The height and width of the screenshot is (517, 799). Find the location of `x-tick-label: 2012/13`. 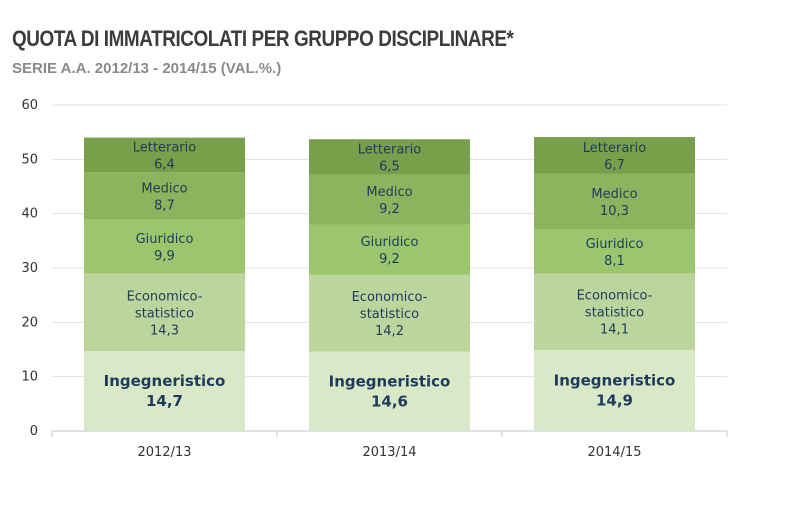

x-tick-label: 2012/13 is located at coordinates (164, 452).